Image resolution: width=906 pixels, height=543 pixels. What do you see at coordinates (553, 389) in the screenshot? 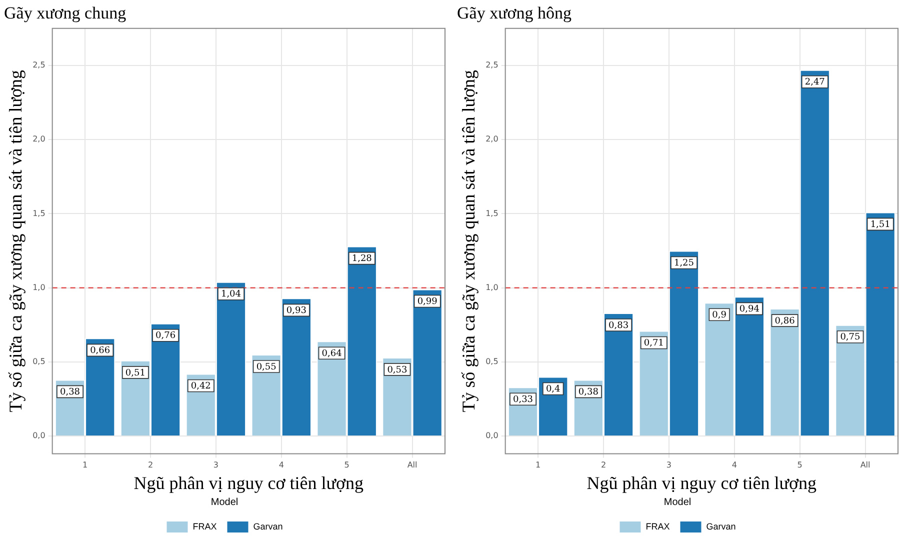
I see `data-label: 0,4` at bounding box center [553, 389].